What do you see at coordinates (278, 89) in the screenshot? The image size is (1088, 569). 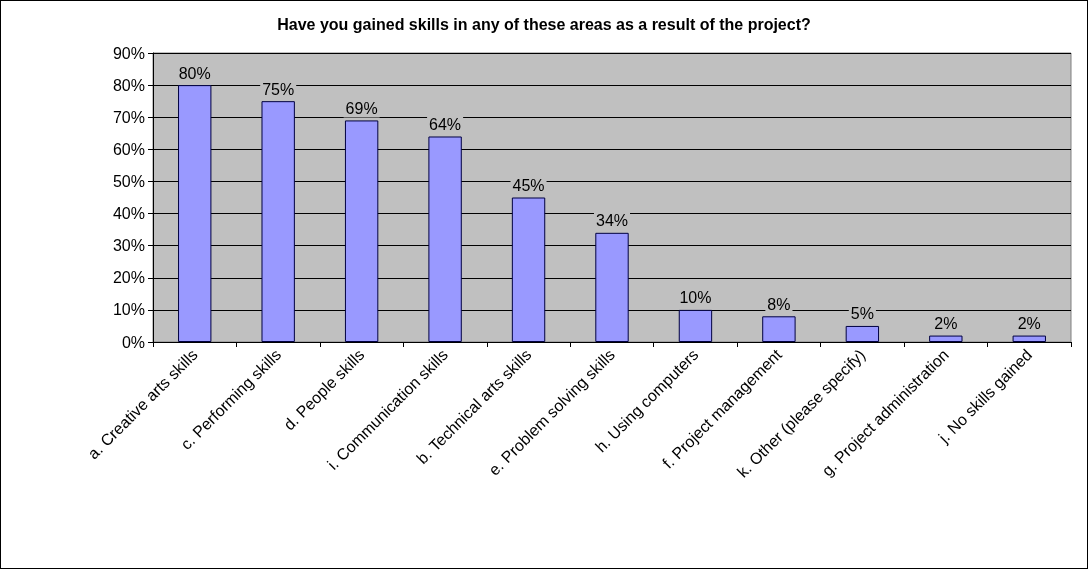 I see `data-label: 75%` at bounding box center [278, 89].